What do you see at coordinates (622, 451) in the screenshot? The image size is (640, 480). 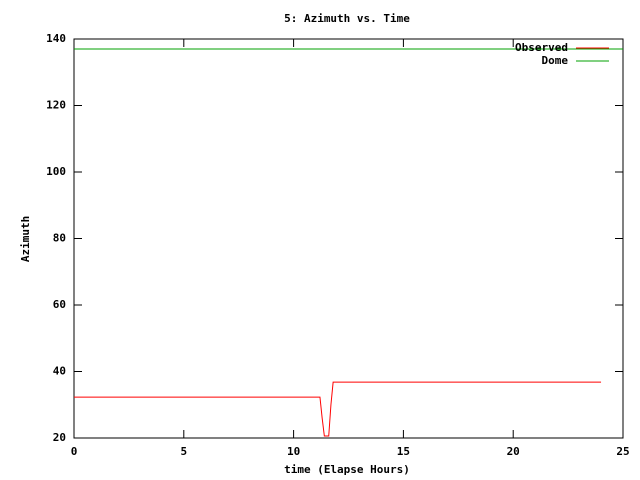 I see `x-tick-label: 25` at bounding box center [622, 451].